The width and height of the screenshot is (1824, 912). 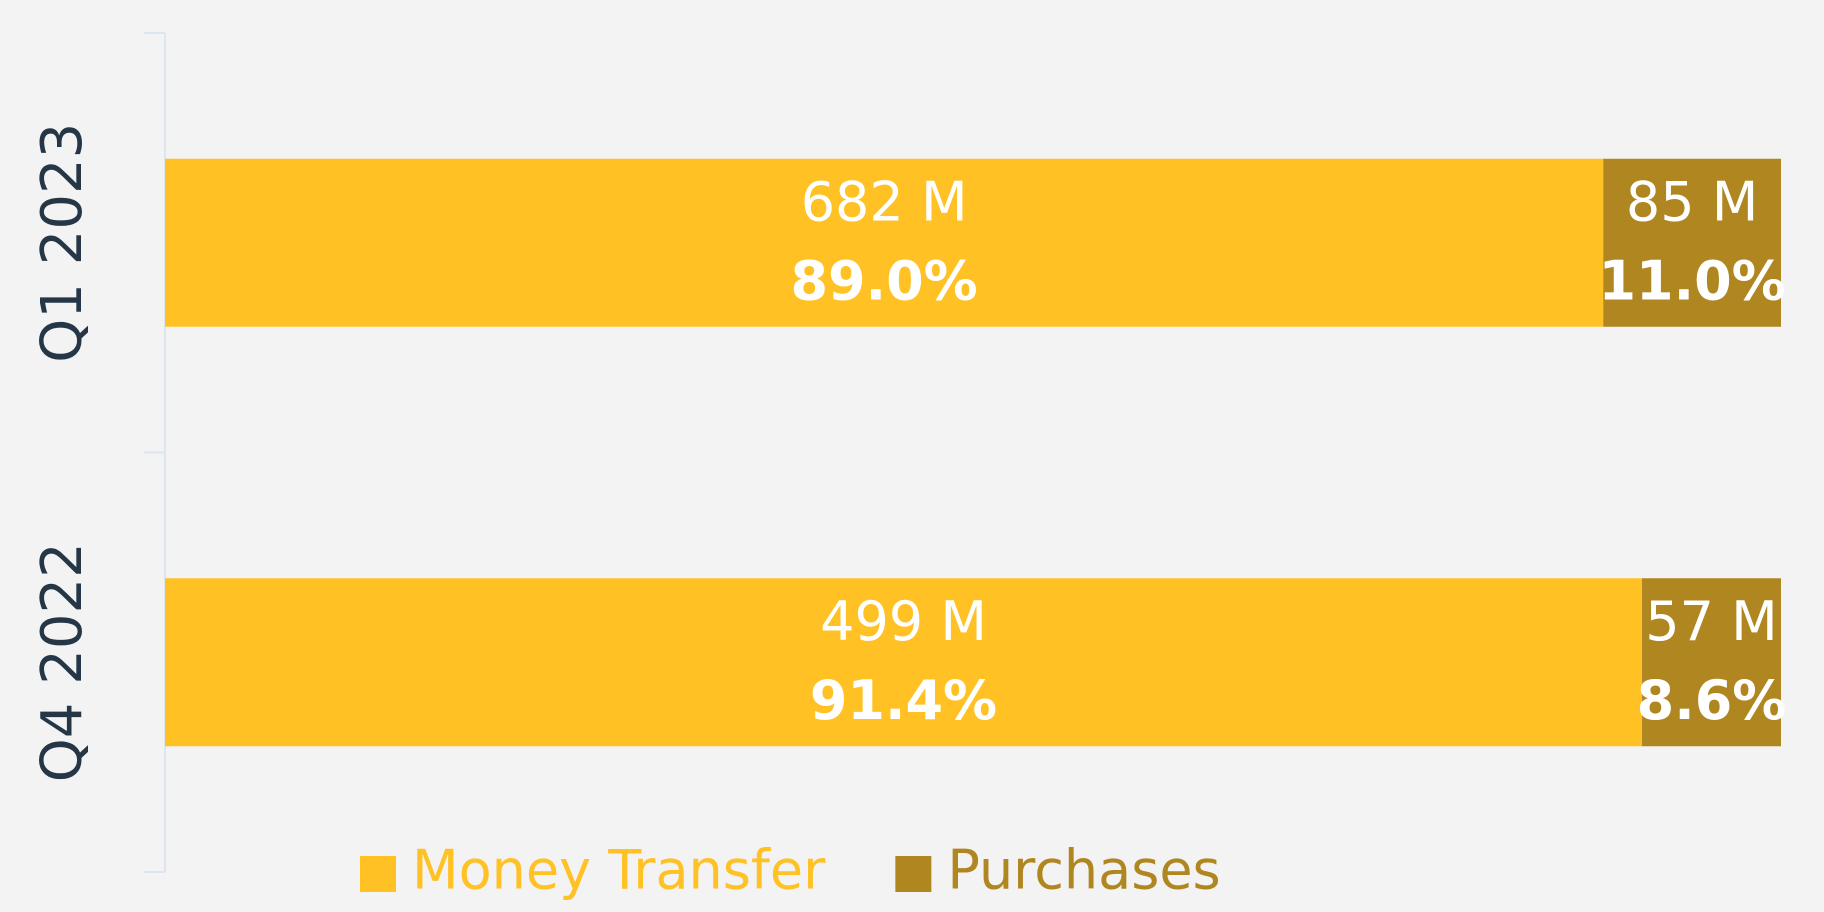 I want to click on category-label: Q4 2022, so click(x=62, y=662).